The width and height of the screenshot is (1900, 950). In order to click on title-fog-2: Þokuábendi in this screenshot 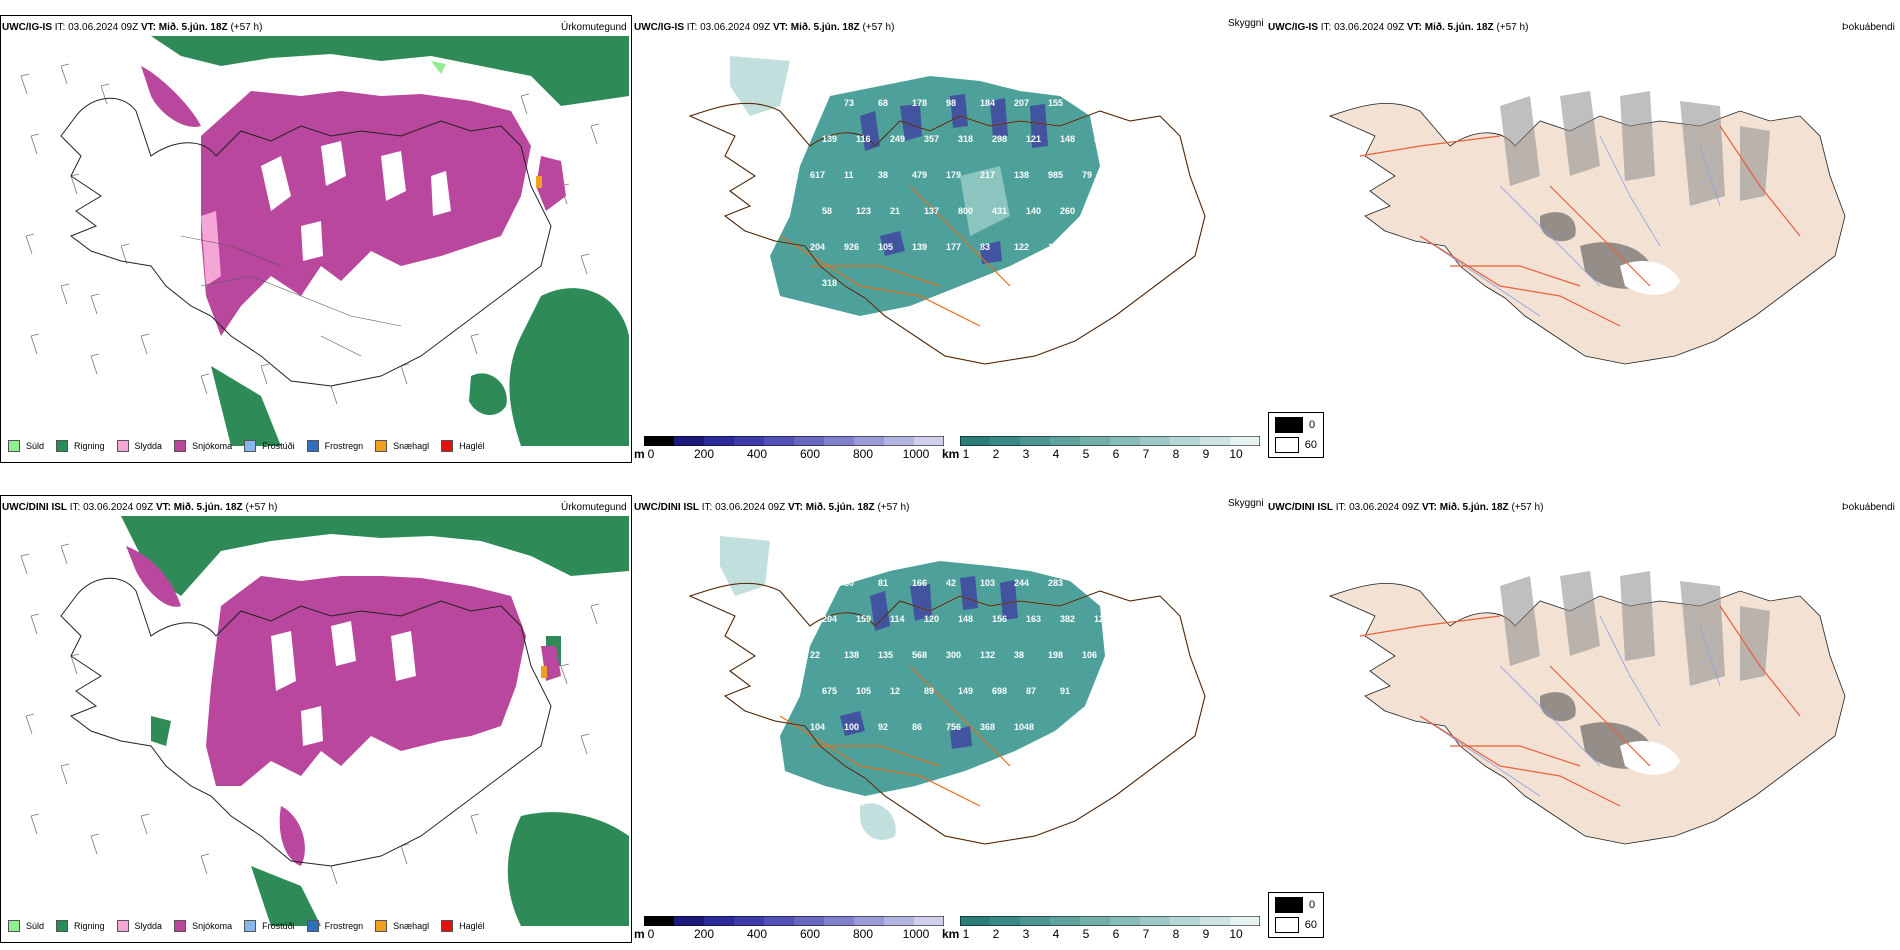, I will do `click(1868, 507)`.